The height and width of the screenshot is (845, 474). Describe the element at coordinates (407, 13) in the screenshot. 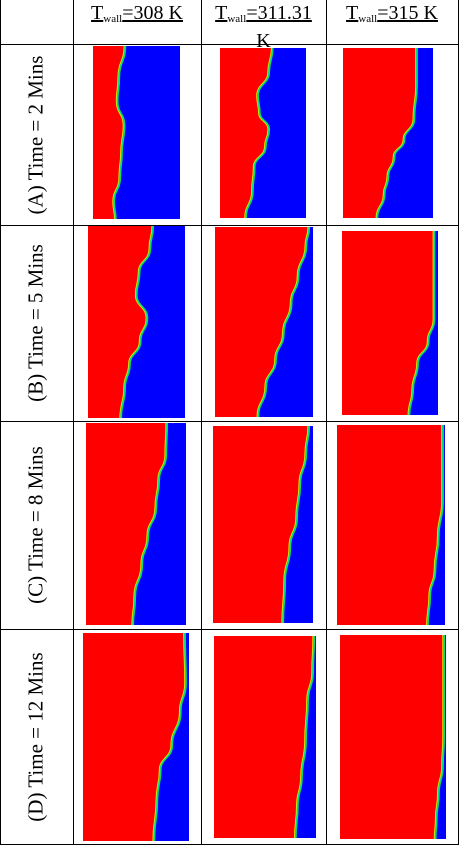

I see `header-value: =315 K` at that location.